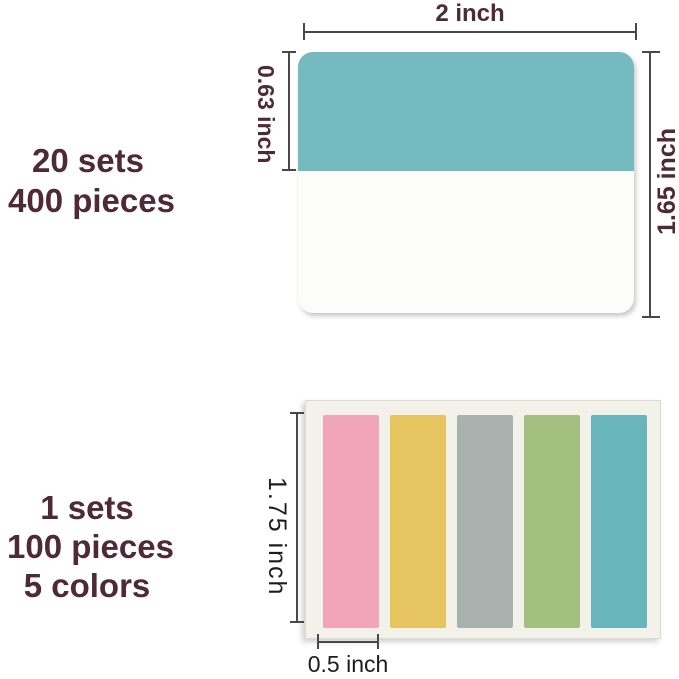 Image resolution: width=679 pixels, height=679 pixels. I want to click on tab-strip-teal, so click(619, 521).